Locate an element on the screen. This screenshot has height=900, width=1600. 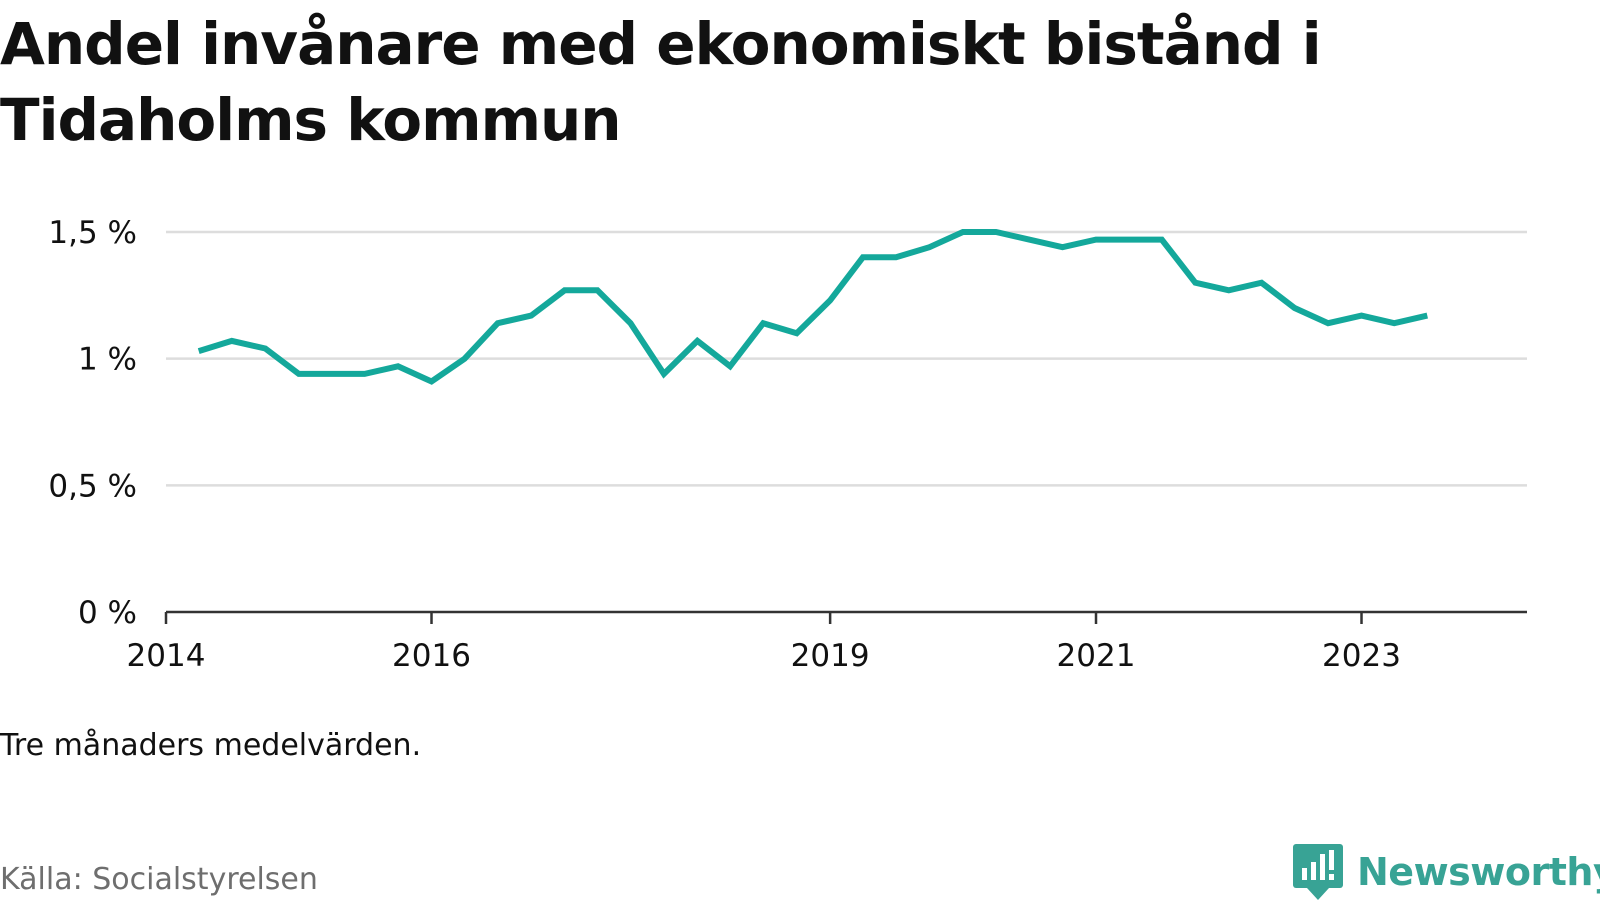
y-axis-labels: 0 % 0,5 % 1 % 1,5 % is located at coordinates (92, 423).